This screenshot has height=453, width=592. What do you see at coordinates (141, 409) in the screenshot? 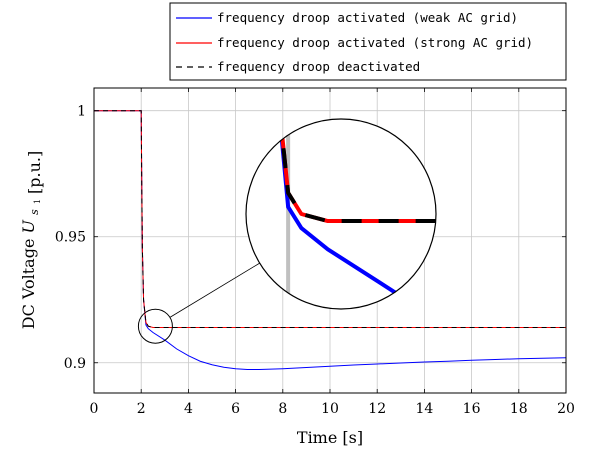
I see `x-tick-label: 2` at bounding box center [141, 409].